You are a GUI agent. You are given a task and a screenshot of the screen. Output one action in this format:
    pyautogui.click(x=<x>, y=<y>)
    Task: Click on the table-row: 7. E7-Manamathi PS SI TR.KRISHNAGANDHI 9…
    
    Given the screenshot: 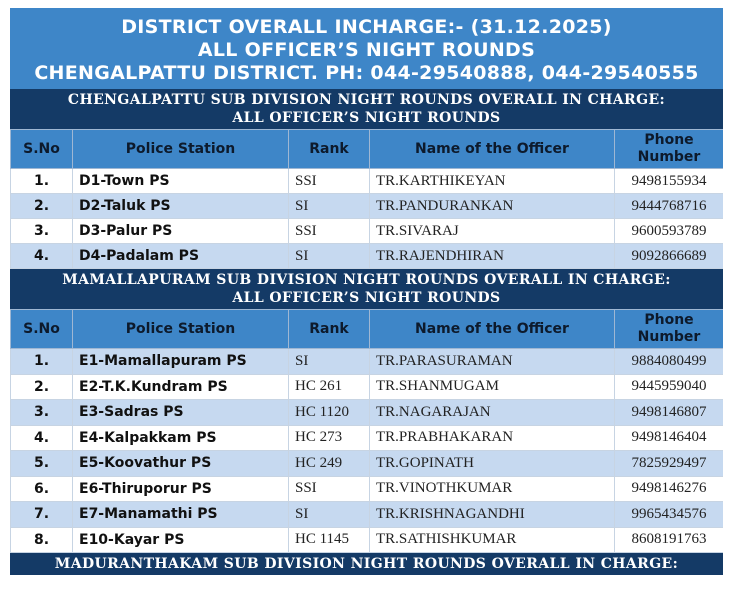 What is the action you would take?
    pyautogui.click(x=366, y=514)
    